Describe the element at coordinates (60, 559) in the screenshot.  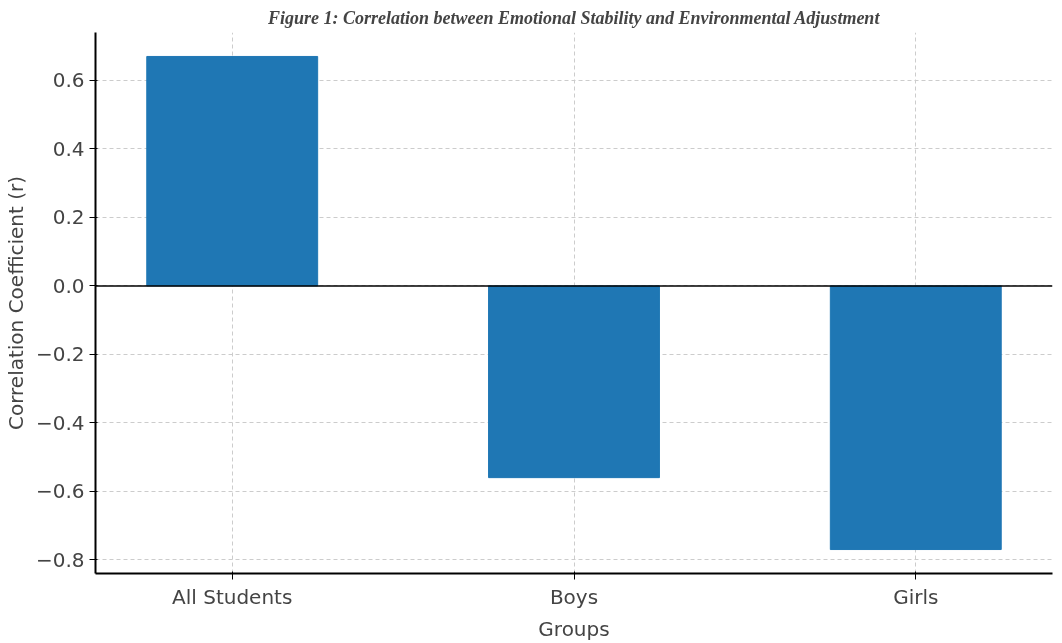
I see `y-tick-label: −0.8` at that location.